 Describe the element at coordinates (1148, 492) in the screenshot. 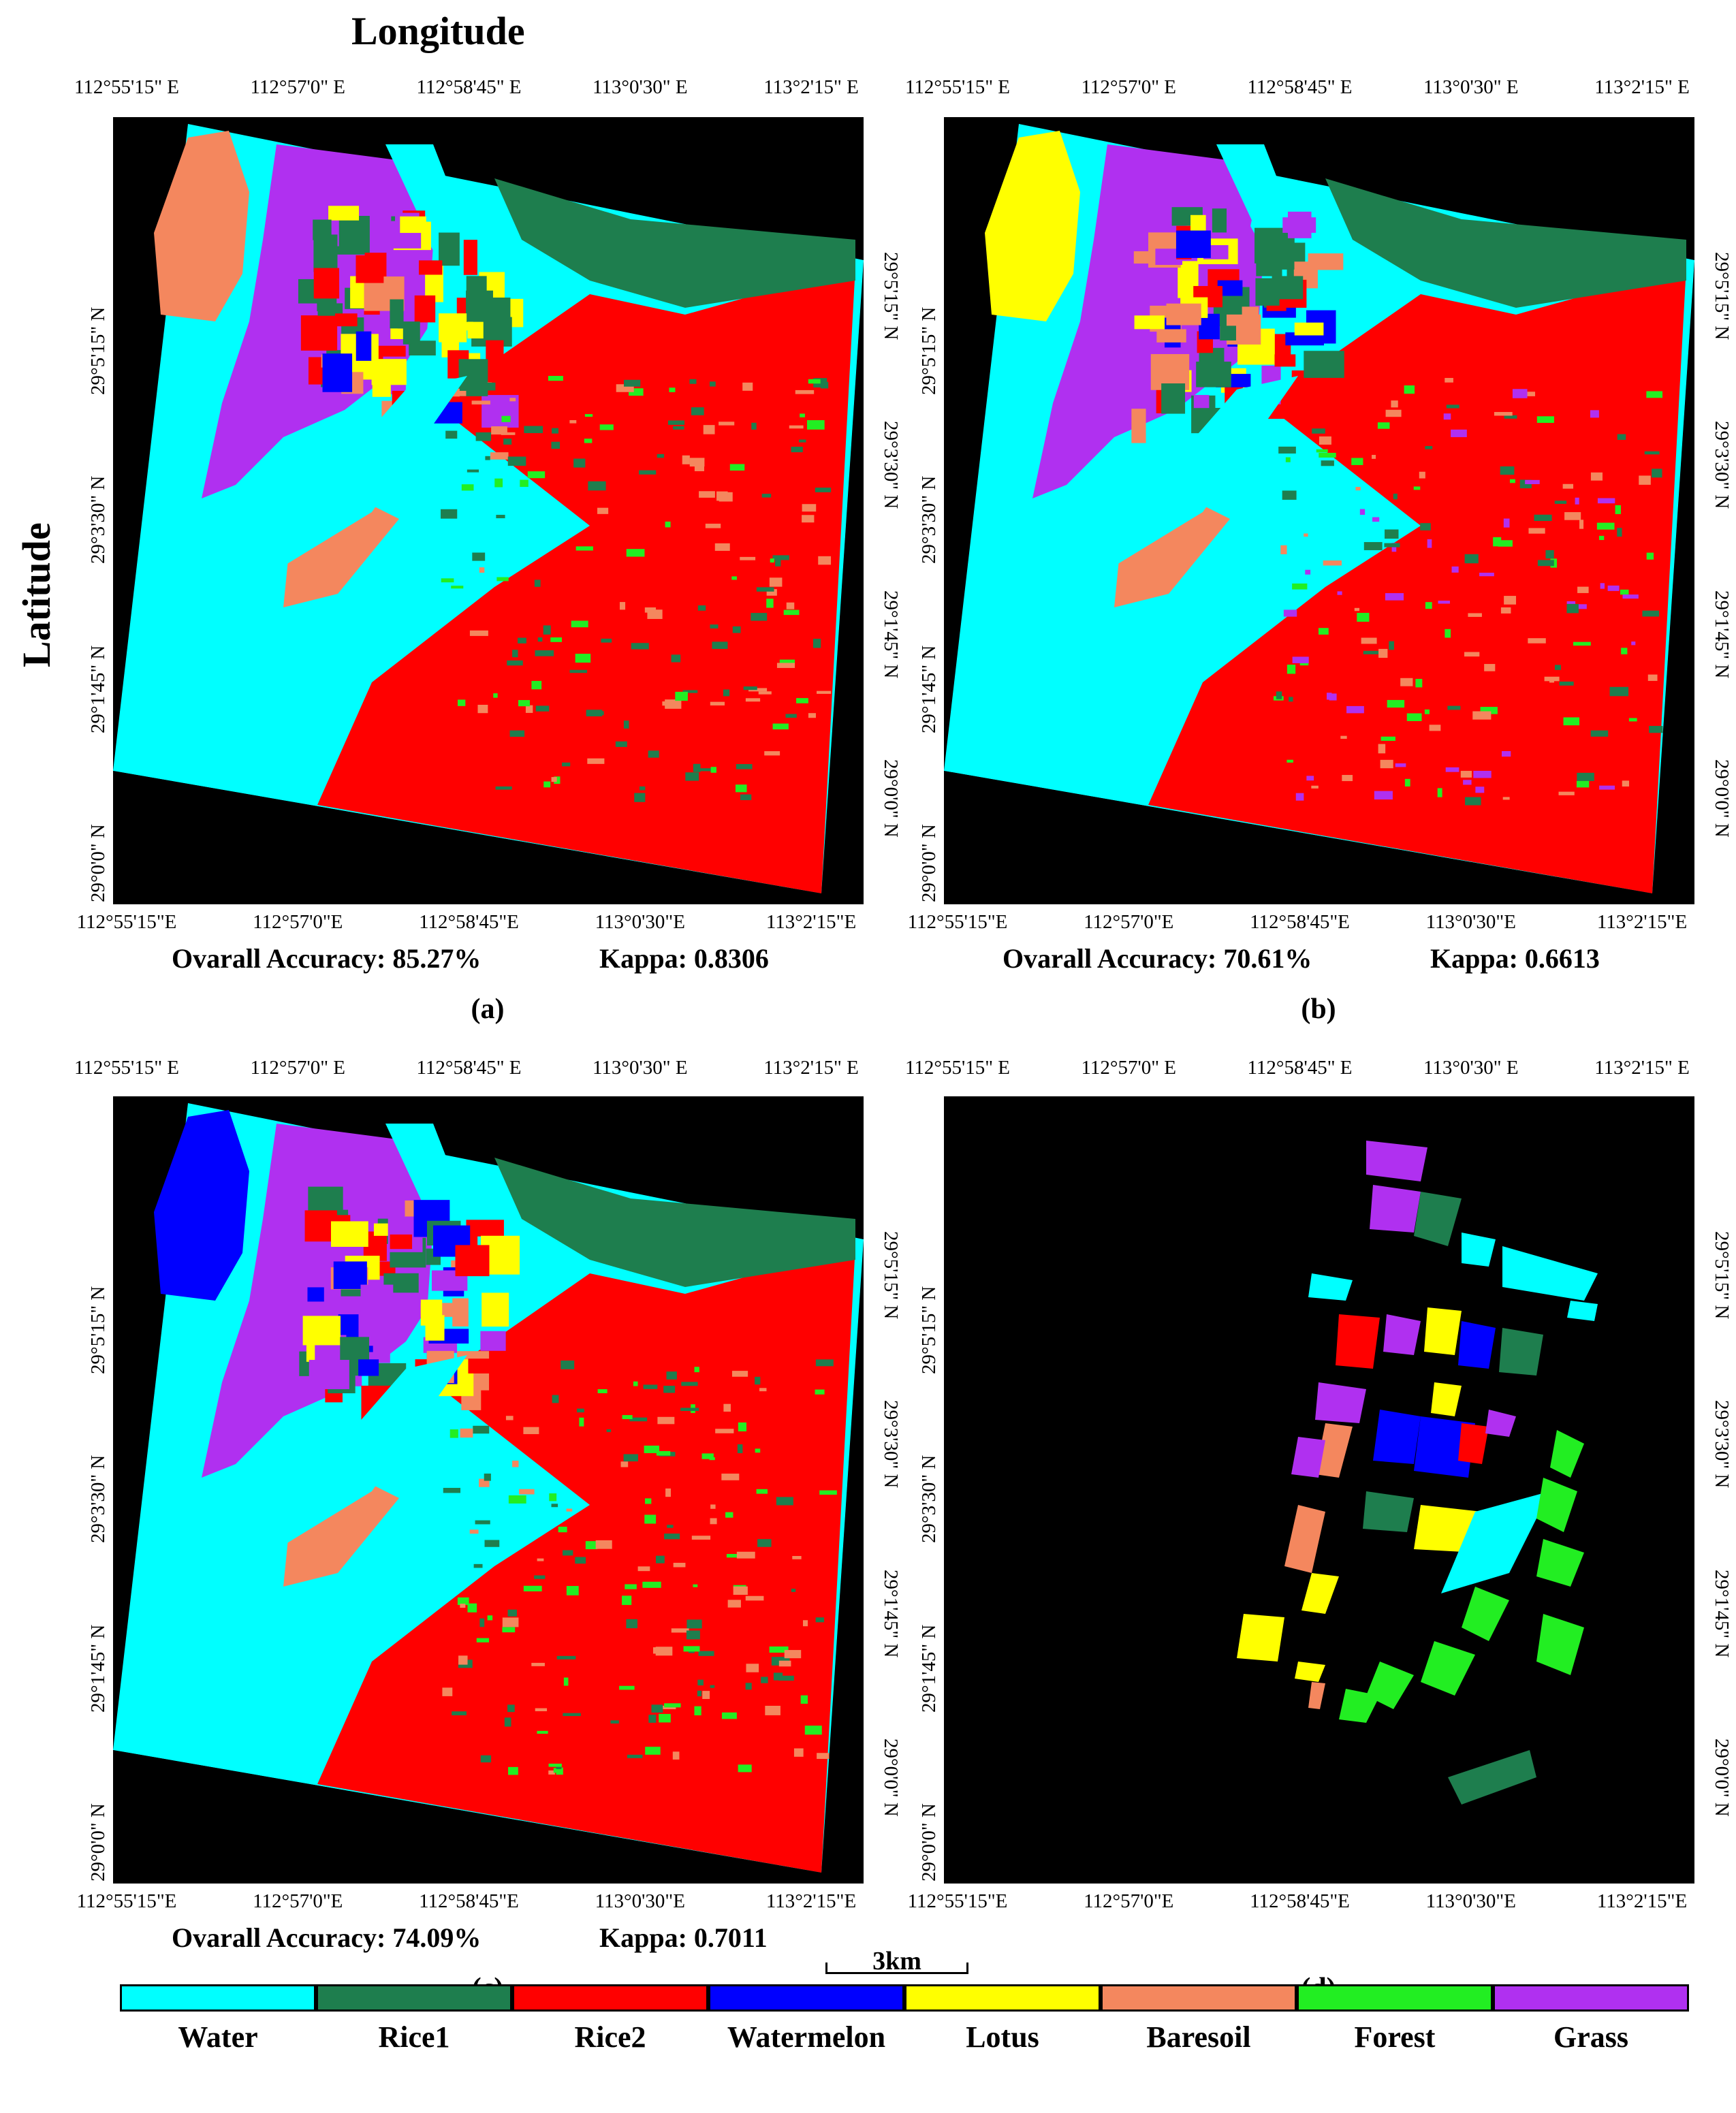

I see `river-channel-lower` at that location.